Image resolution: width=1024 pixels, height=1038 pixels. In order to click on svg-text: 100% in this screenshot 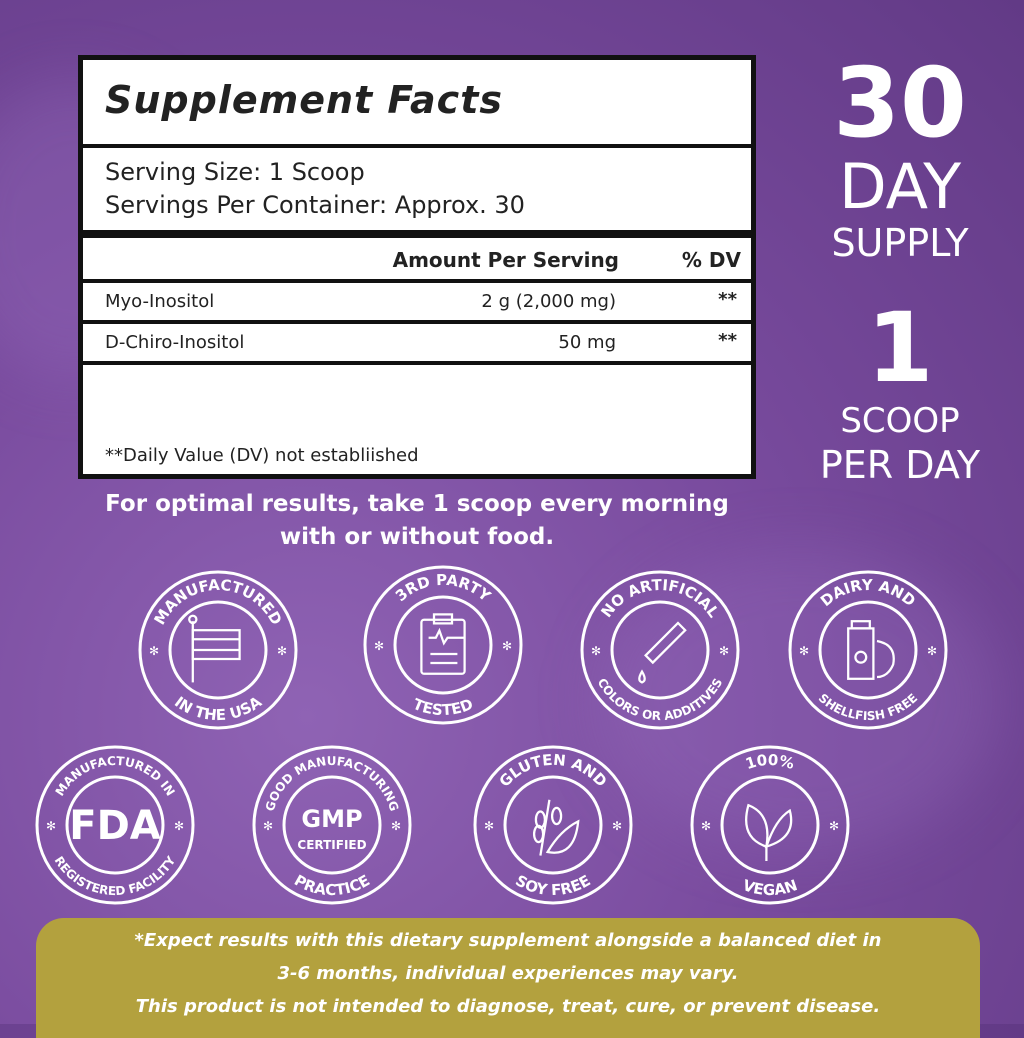, I will do `click(769, 762)`.